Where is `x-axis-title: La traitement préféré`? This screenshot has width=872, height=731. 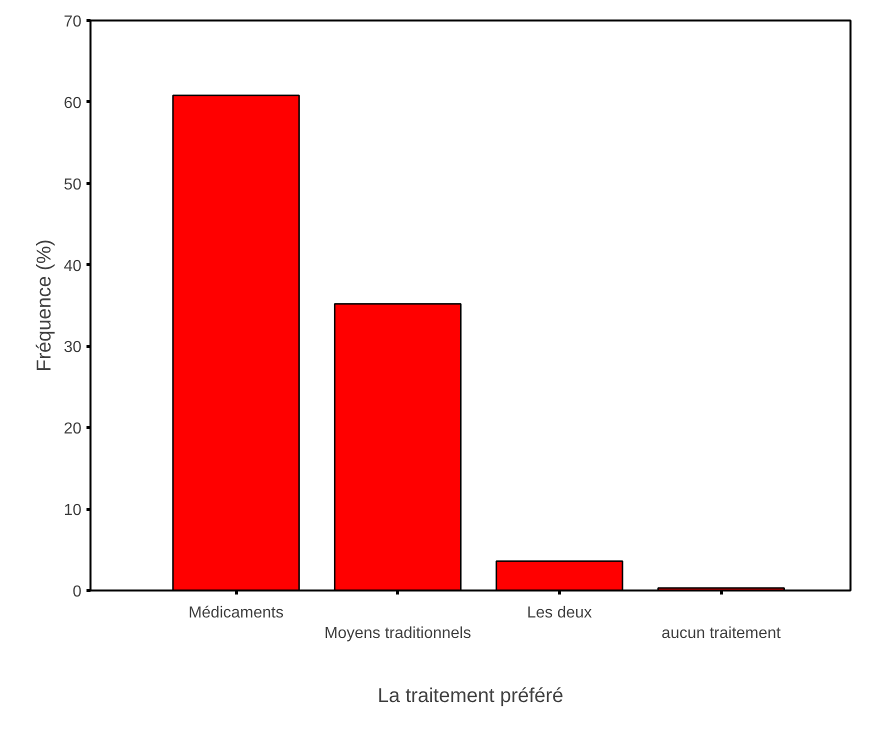 x-axis-title: La traitement préféré is located at coordinates (471, 695).